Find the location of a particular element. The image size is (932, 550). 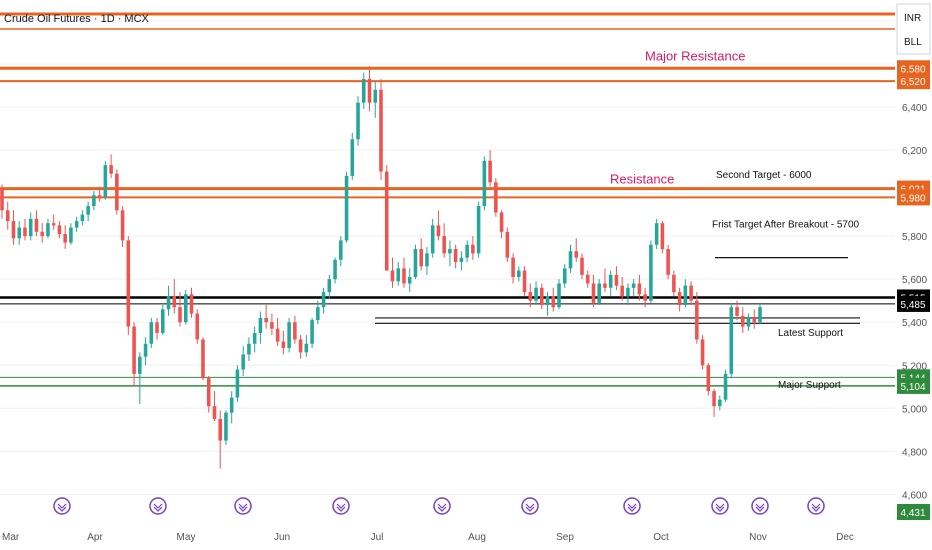

x-tick-label: Aug is located at coordinates (477, 537).